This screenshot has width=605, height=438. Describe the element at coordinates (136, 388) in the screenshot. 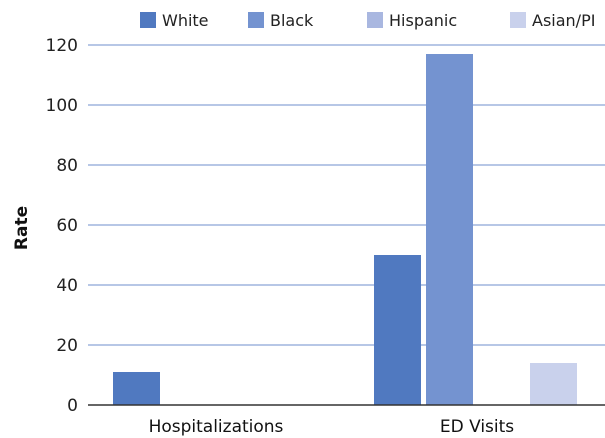

I see `bar-white-hospitalizations` at that location.